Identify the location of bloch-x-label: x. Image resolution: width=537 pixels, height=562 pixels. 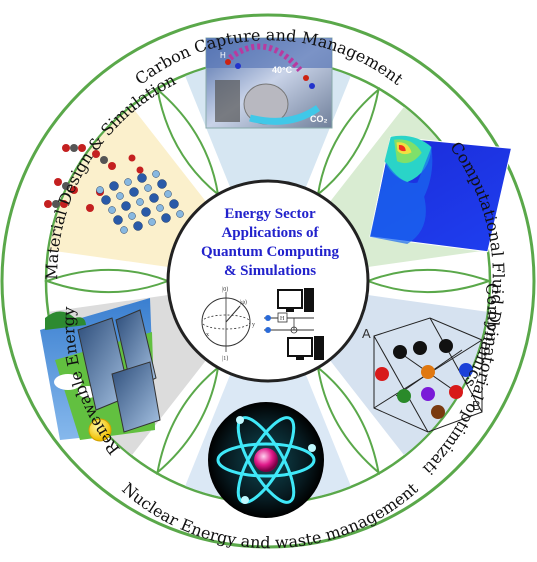
(207, 335).